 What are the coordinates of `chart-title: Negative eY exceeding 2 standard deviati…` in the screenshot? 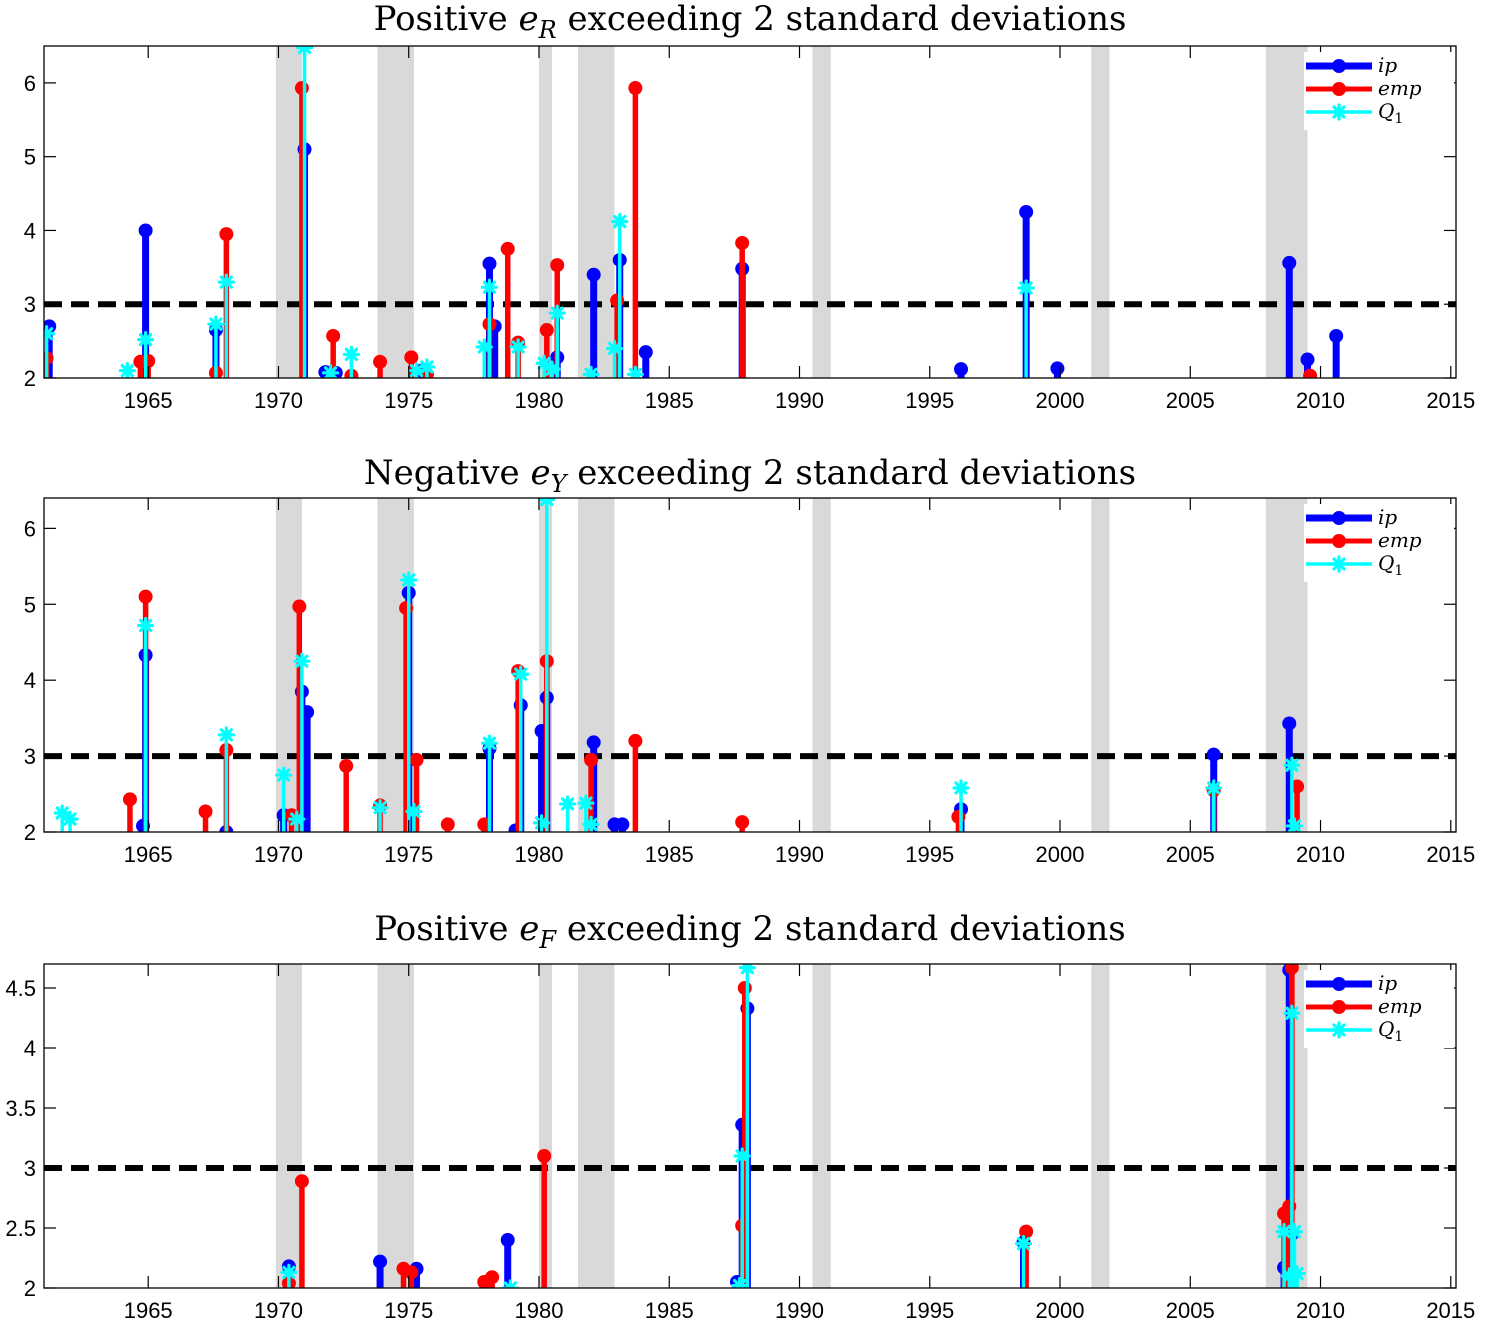 It's located at (750, 475).